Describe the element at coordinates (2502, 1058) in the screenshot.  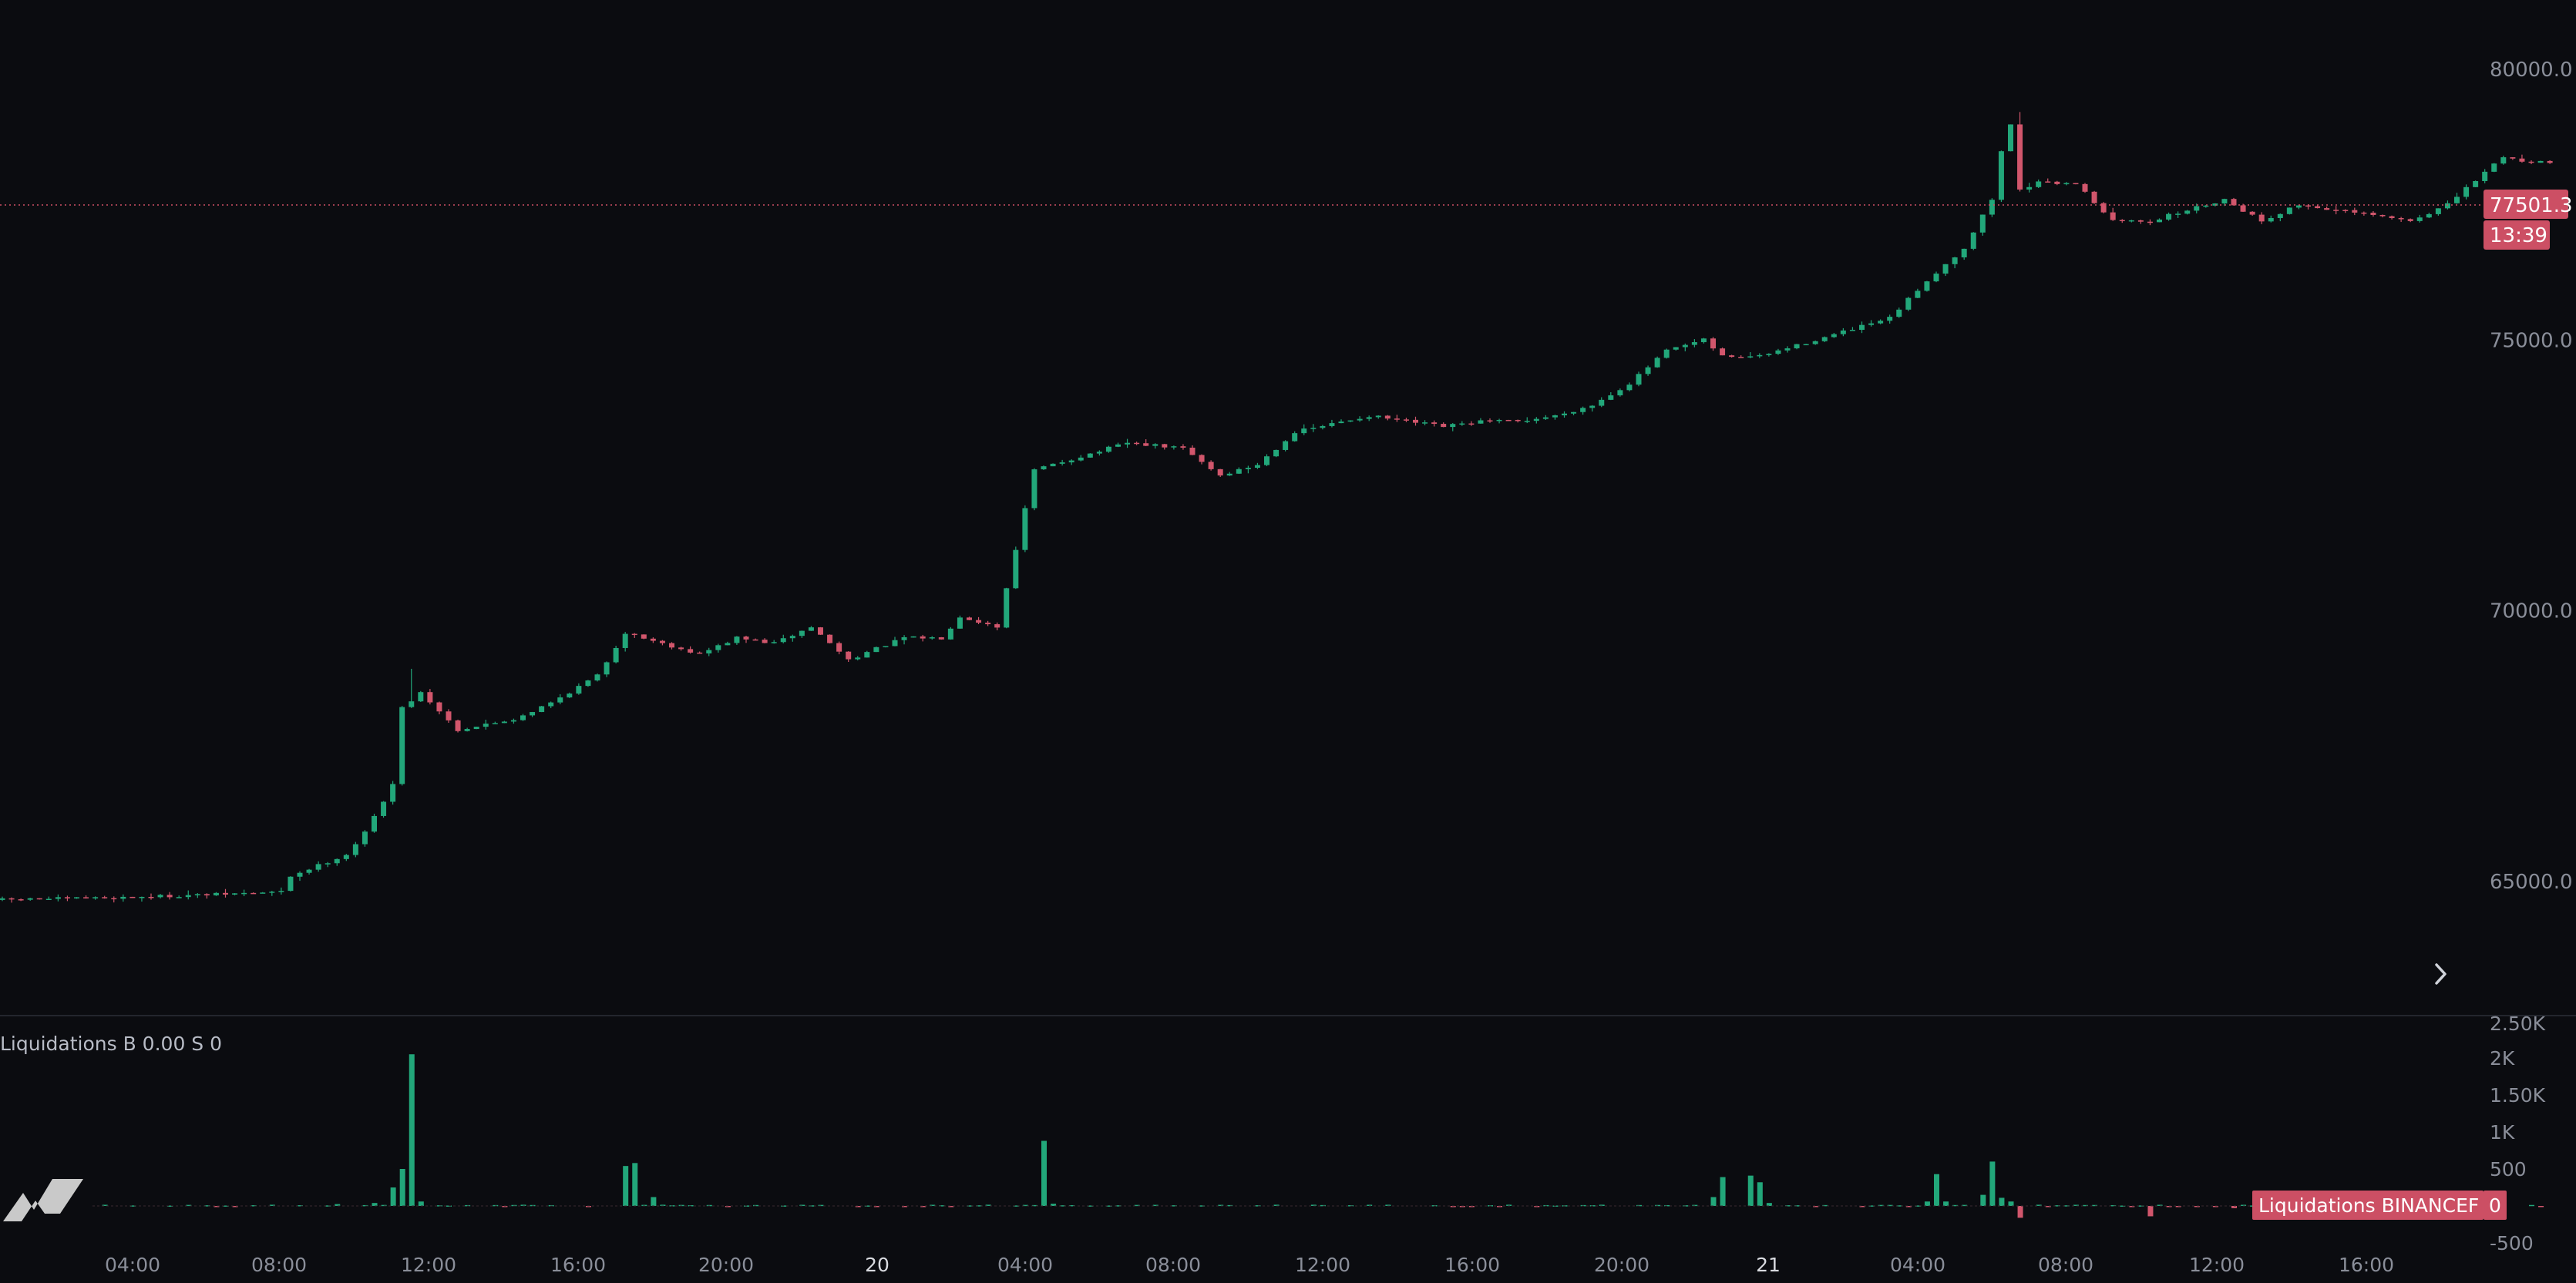
I see `liq-tick-label: 2K` at that location.